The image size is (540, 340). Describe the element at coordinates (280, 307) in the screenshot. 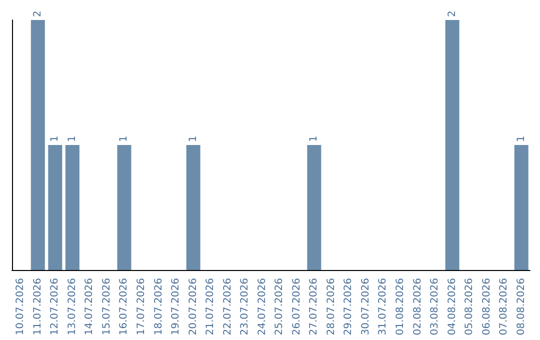

I see `x-tick-label: 25.07.2026` at that location.